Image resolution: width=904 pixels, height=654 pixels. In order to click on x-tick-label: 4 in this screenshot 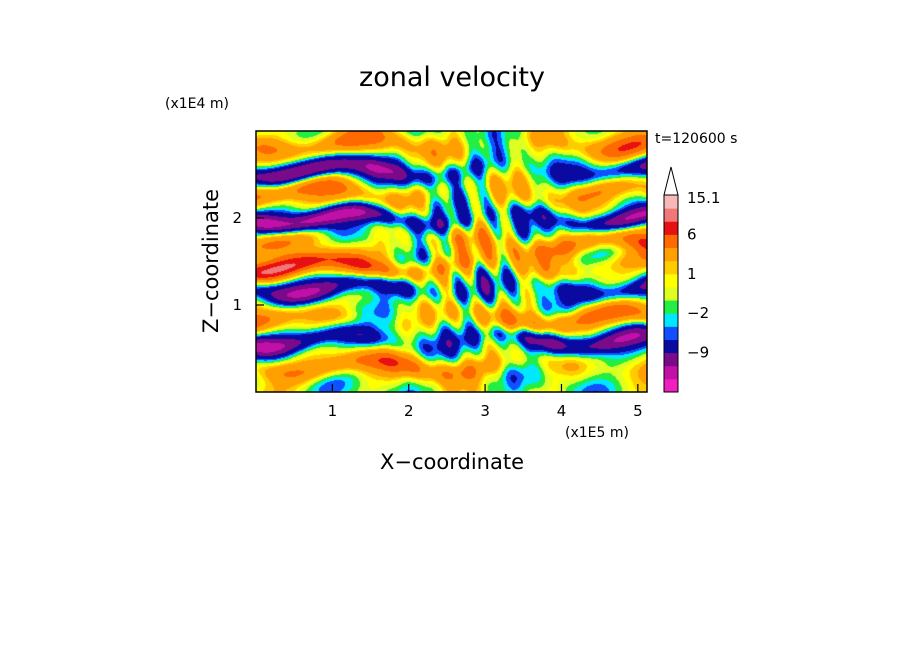, I will do `click(562, 411)`.